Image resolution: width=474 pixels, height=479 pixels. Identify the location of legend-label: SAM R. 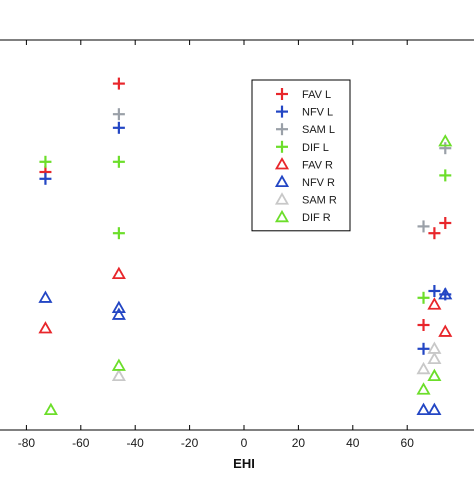
(319, 201).